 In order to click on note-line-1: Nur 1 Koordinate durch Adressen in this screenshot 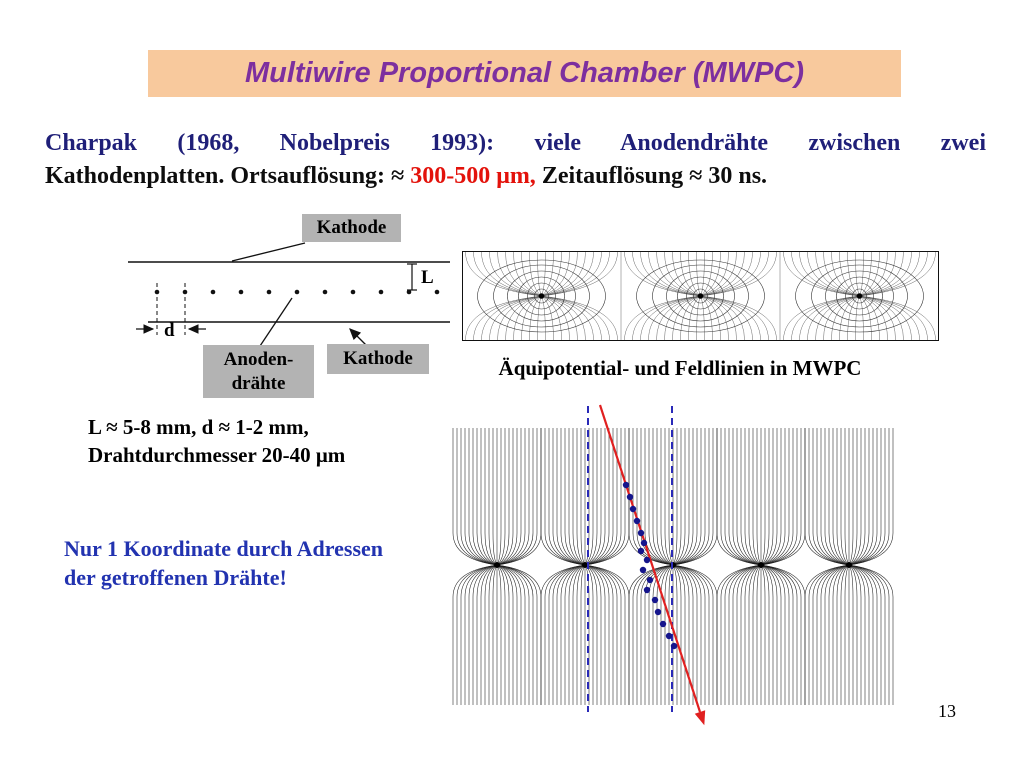, I will do `click(224, 548)`.